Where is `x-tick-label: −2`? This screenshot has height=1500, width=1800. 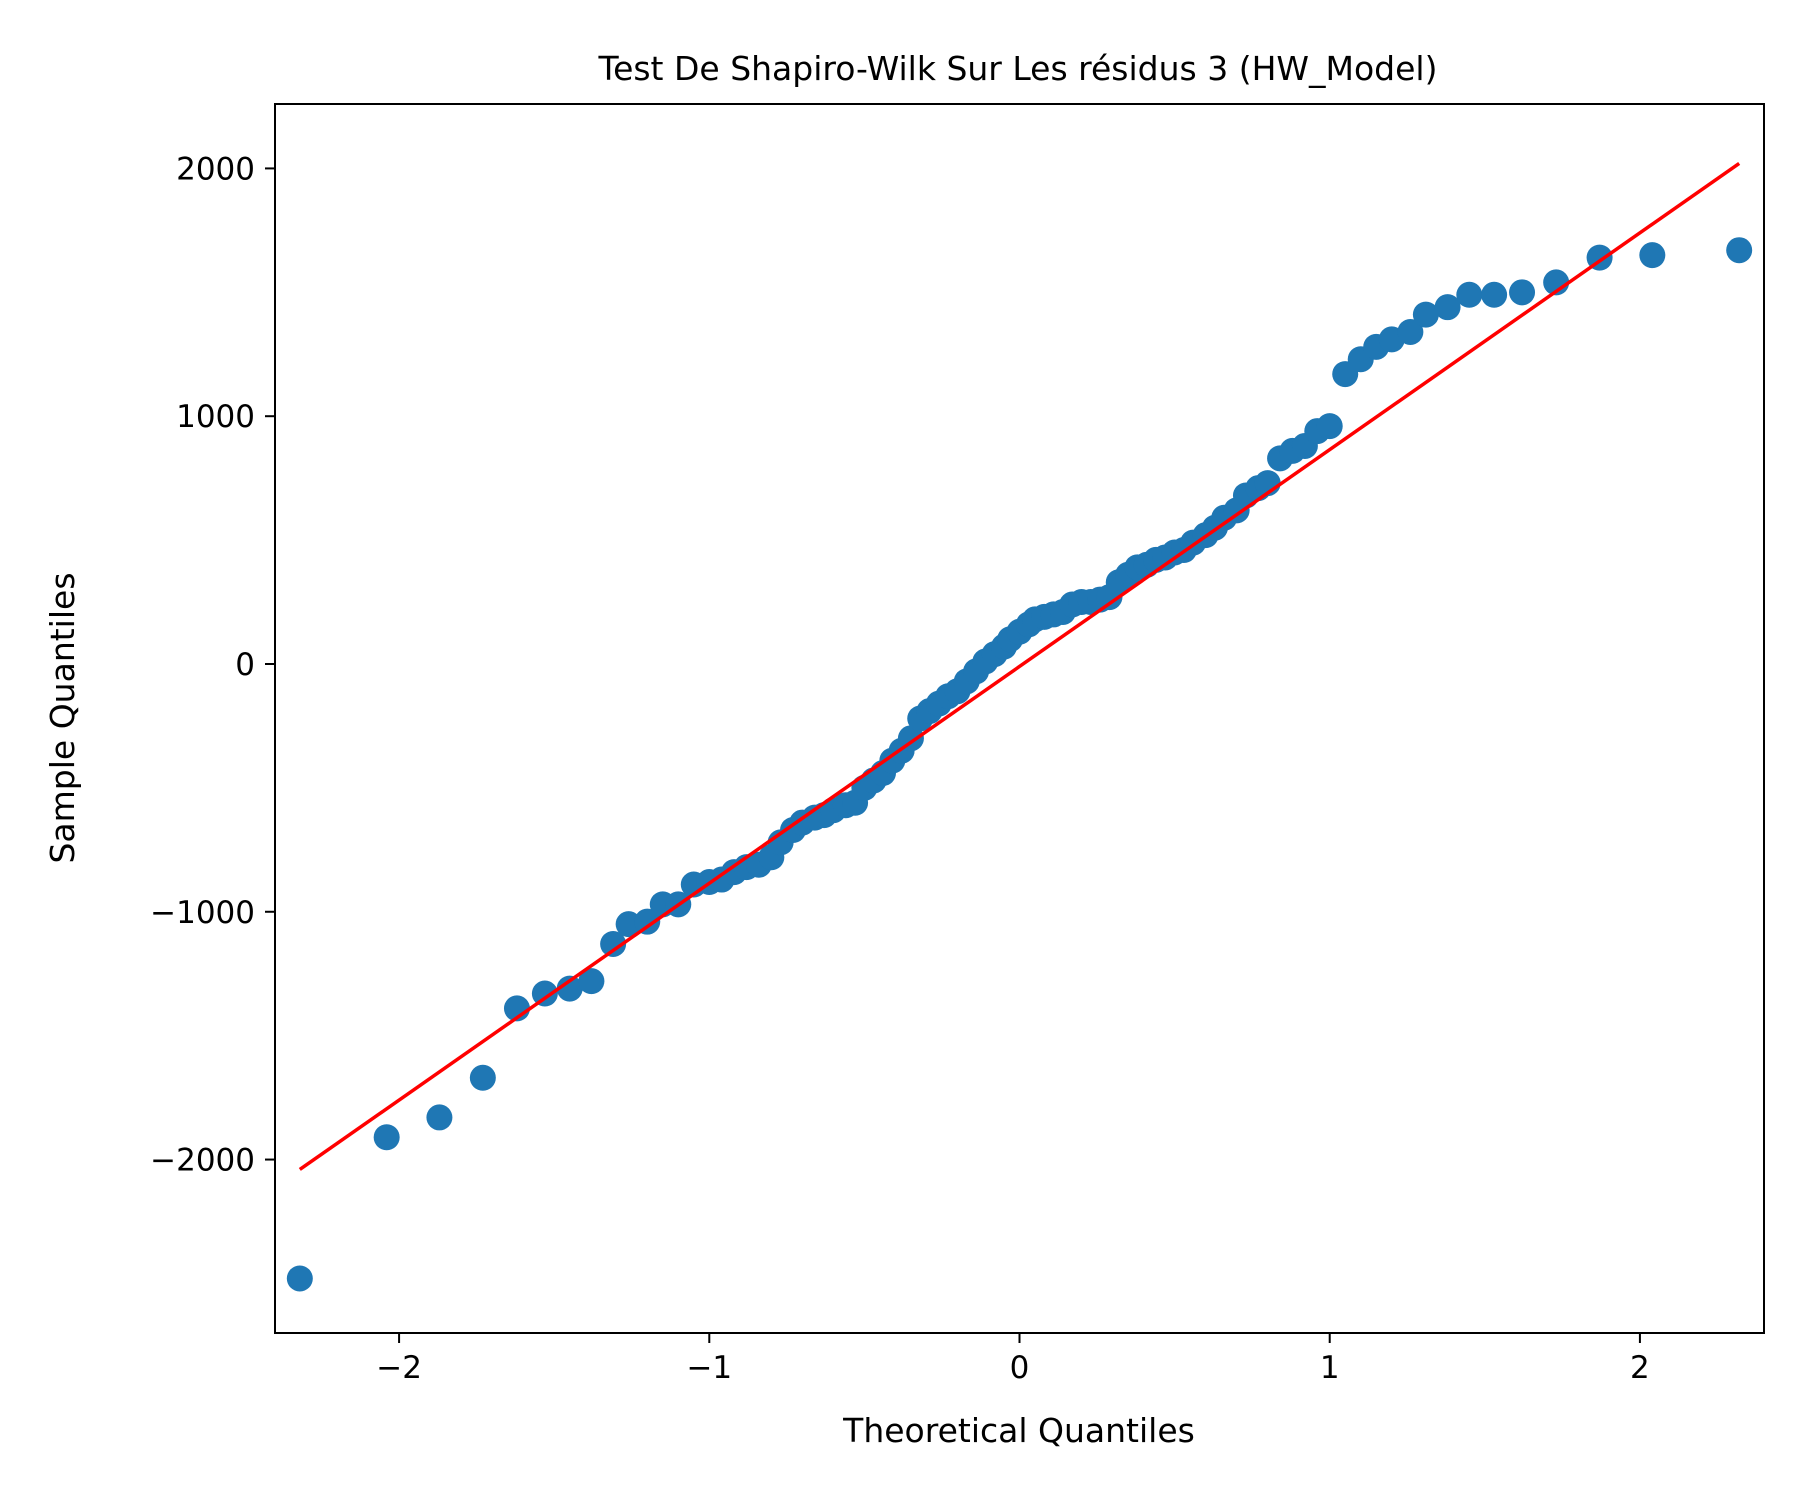
x-tick-label: −2 is located at coordinates (399, 1368).